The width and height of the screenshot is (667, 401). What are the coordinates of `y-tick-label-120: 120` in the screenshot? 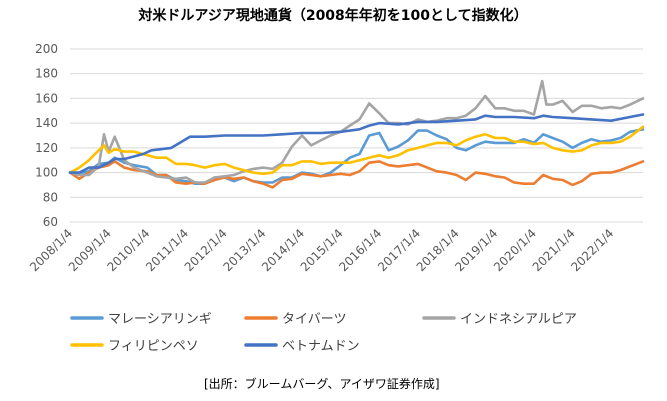 It's located at (46, 148).